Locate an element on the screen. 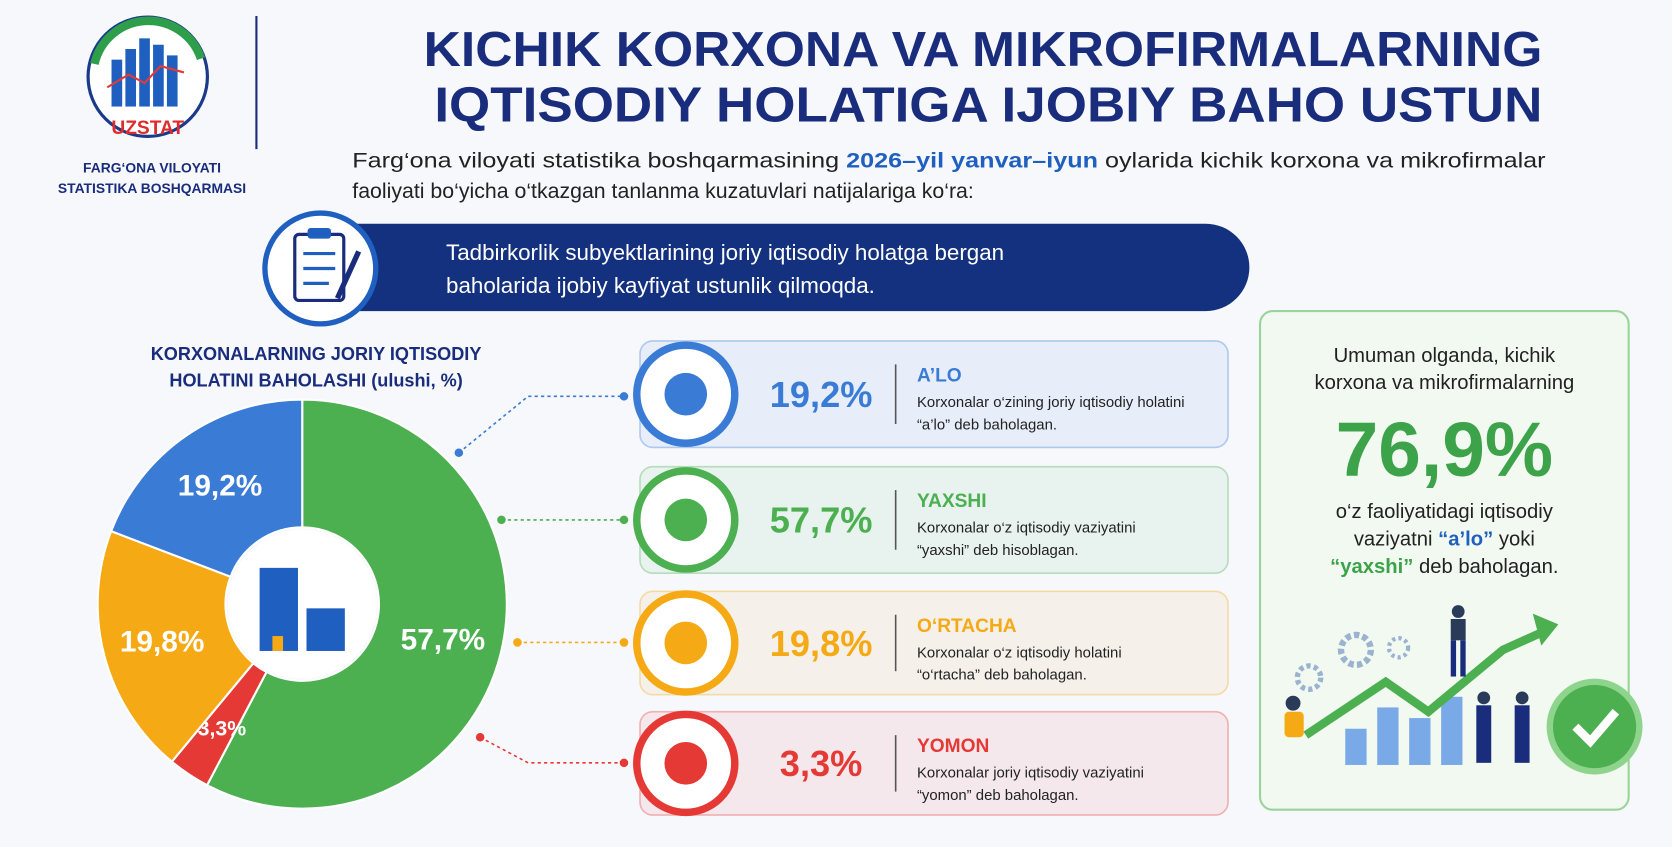 The height and width of the screenshot is (847, 1672). title-line: IQTISODIY HOLATIGA IJOBIY BAHO USTUN is located at coordinates (988, 105).